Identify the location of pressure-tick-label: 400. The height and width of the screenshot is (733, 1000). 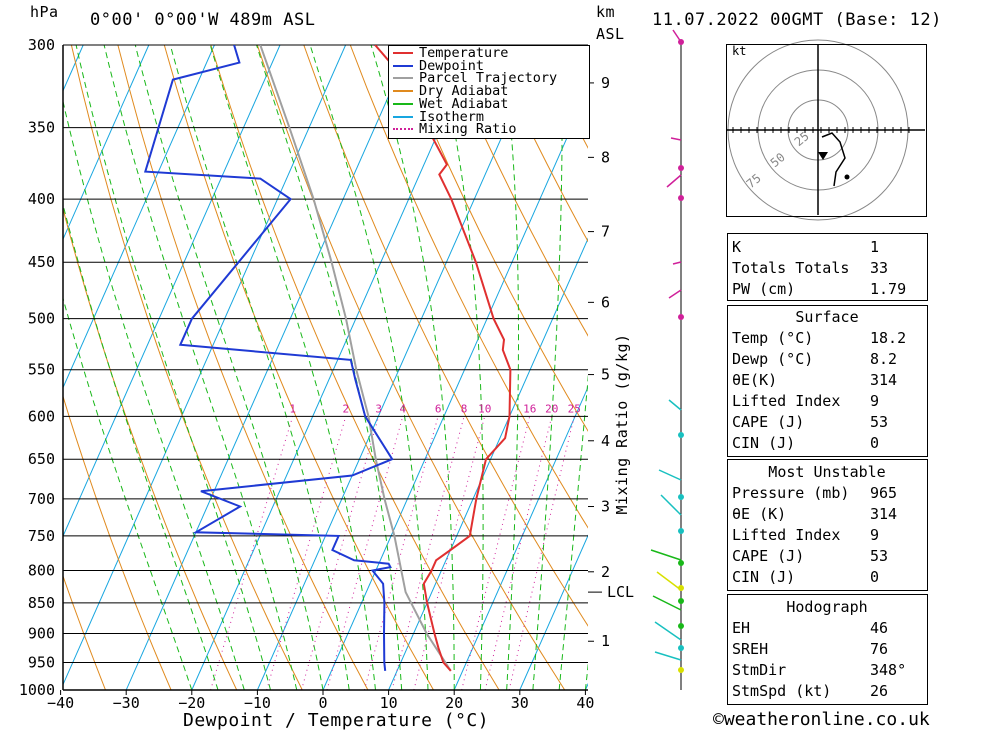
(41, 199).